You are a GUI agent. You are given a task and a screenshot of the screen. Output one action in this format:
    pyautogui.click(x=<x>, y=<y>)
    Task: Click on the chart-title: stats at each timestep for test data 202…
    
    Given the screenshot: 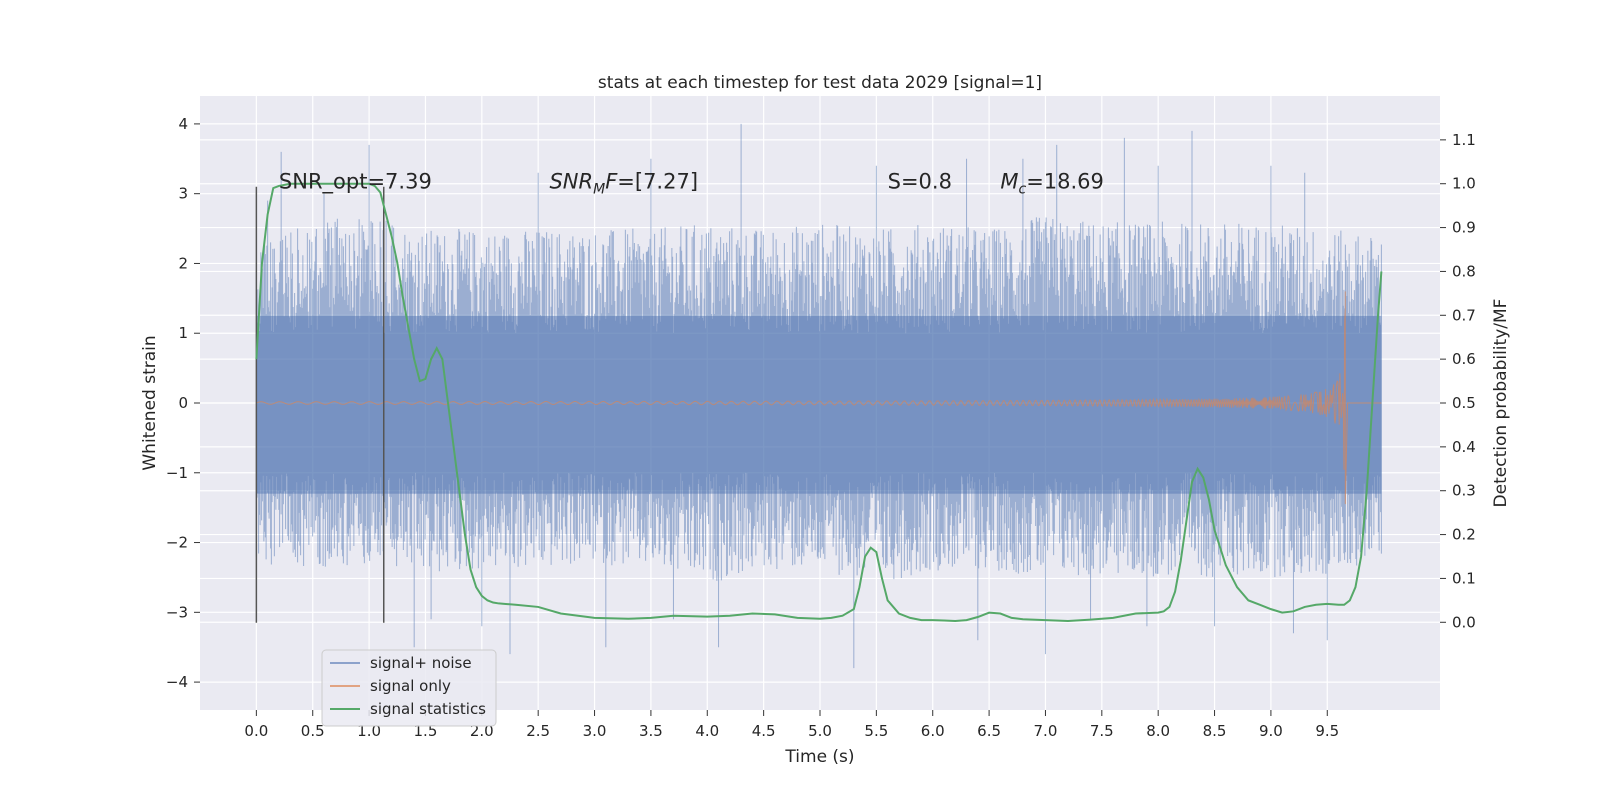 What is the action you would take?
    pyautogui.click(x=820, y=83)
    